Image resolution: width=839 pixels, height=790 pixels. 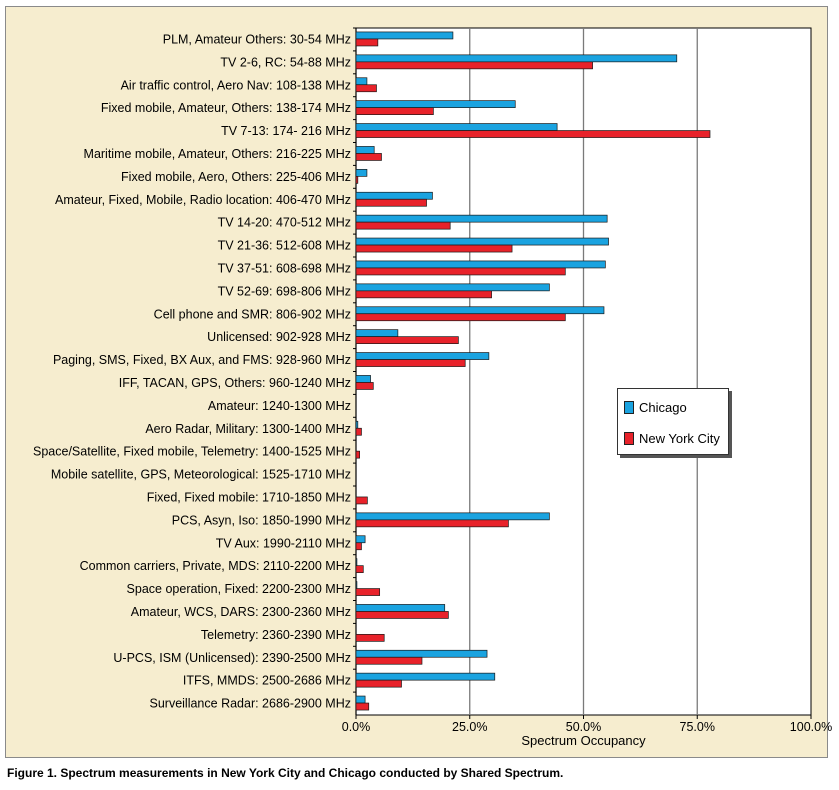 I want to click on legend-label-chicago: Chicago, so click(x=663, y=407).